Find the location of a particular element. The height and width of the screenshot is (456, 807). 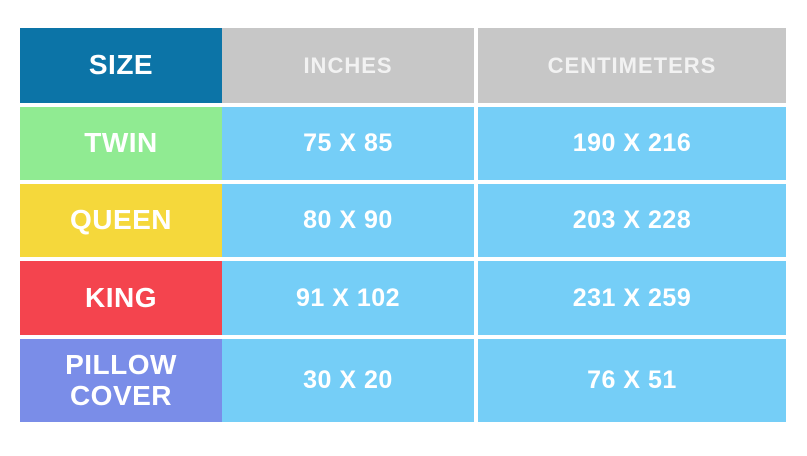

inches-cell-king: 91 X 102 is located at coordinates (348, 298).